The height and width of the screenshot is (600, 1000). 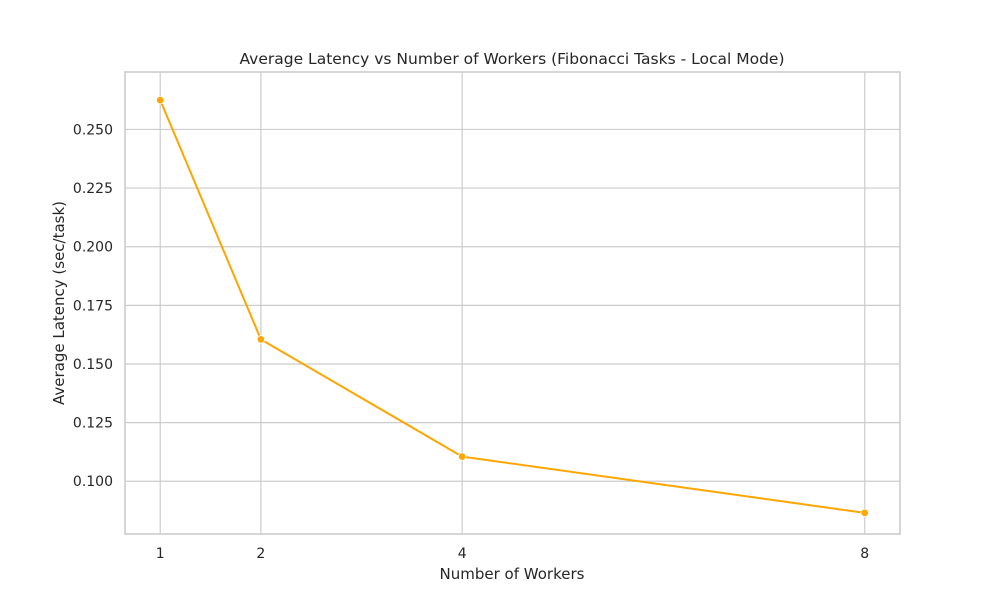 What do you see at coordinates (512, 574) in the screenshot?
I see `x-axis-label: Number of Workers` at bounding box center [512, 574].